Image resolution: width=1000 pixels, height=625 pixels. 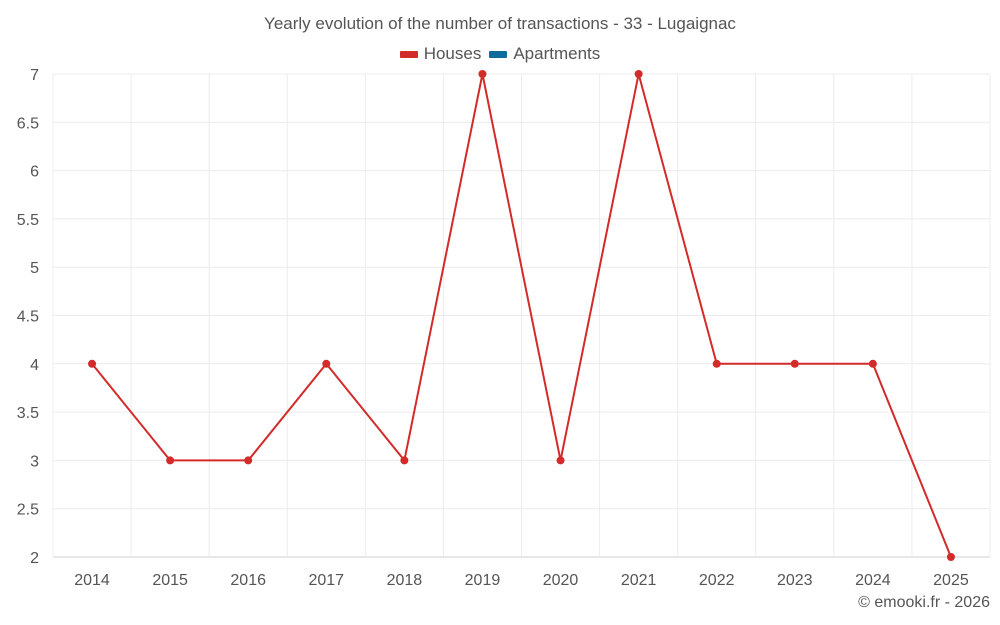 I want to click on y-tick-label: 3.5, so click(x=28, y=413).